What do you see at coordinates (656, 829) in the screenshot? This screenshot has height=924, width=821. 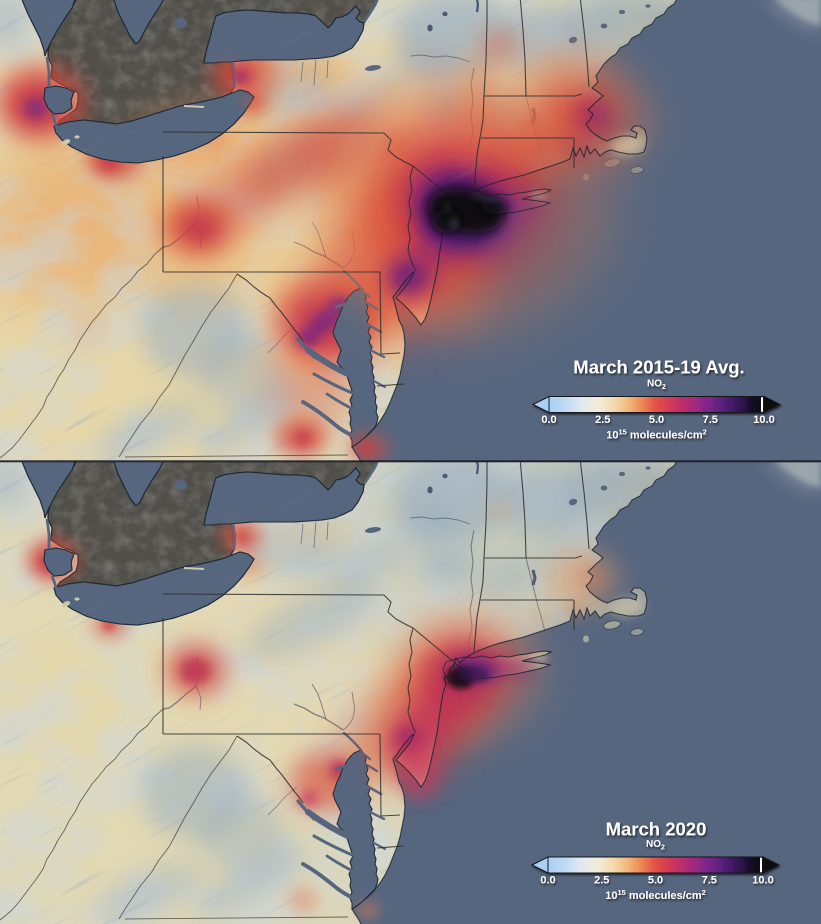 I see `svg-text: March 2020` at bounding box center [656, 829].